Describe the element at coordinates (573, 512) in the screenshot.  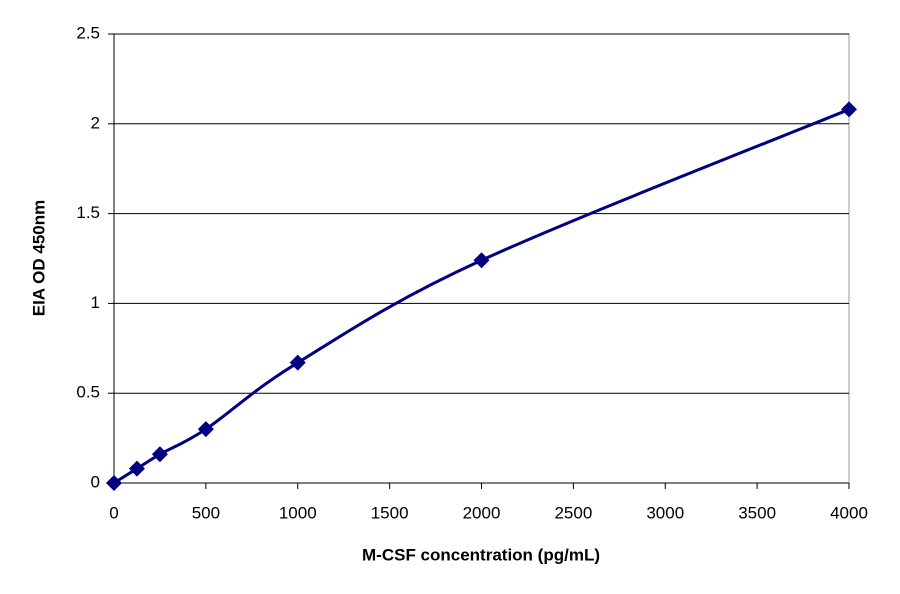
I see `x-tick-label: 2500` at that location.